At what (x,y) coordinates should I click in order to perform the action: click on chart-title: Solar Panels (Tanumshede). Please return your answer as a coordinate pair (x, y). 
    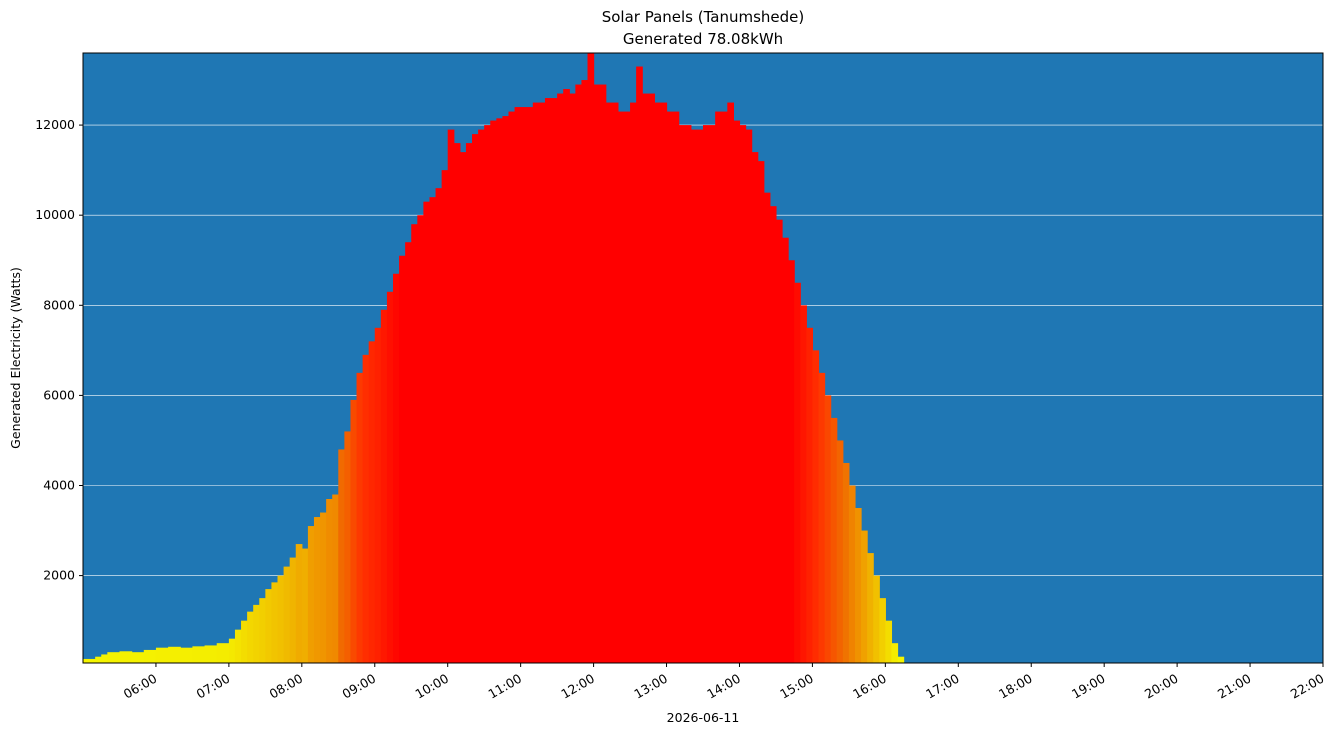
    Looking at the image, I should click on (703, 17).